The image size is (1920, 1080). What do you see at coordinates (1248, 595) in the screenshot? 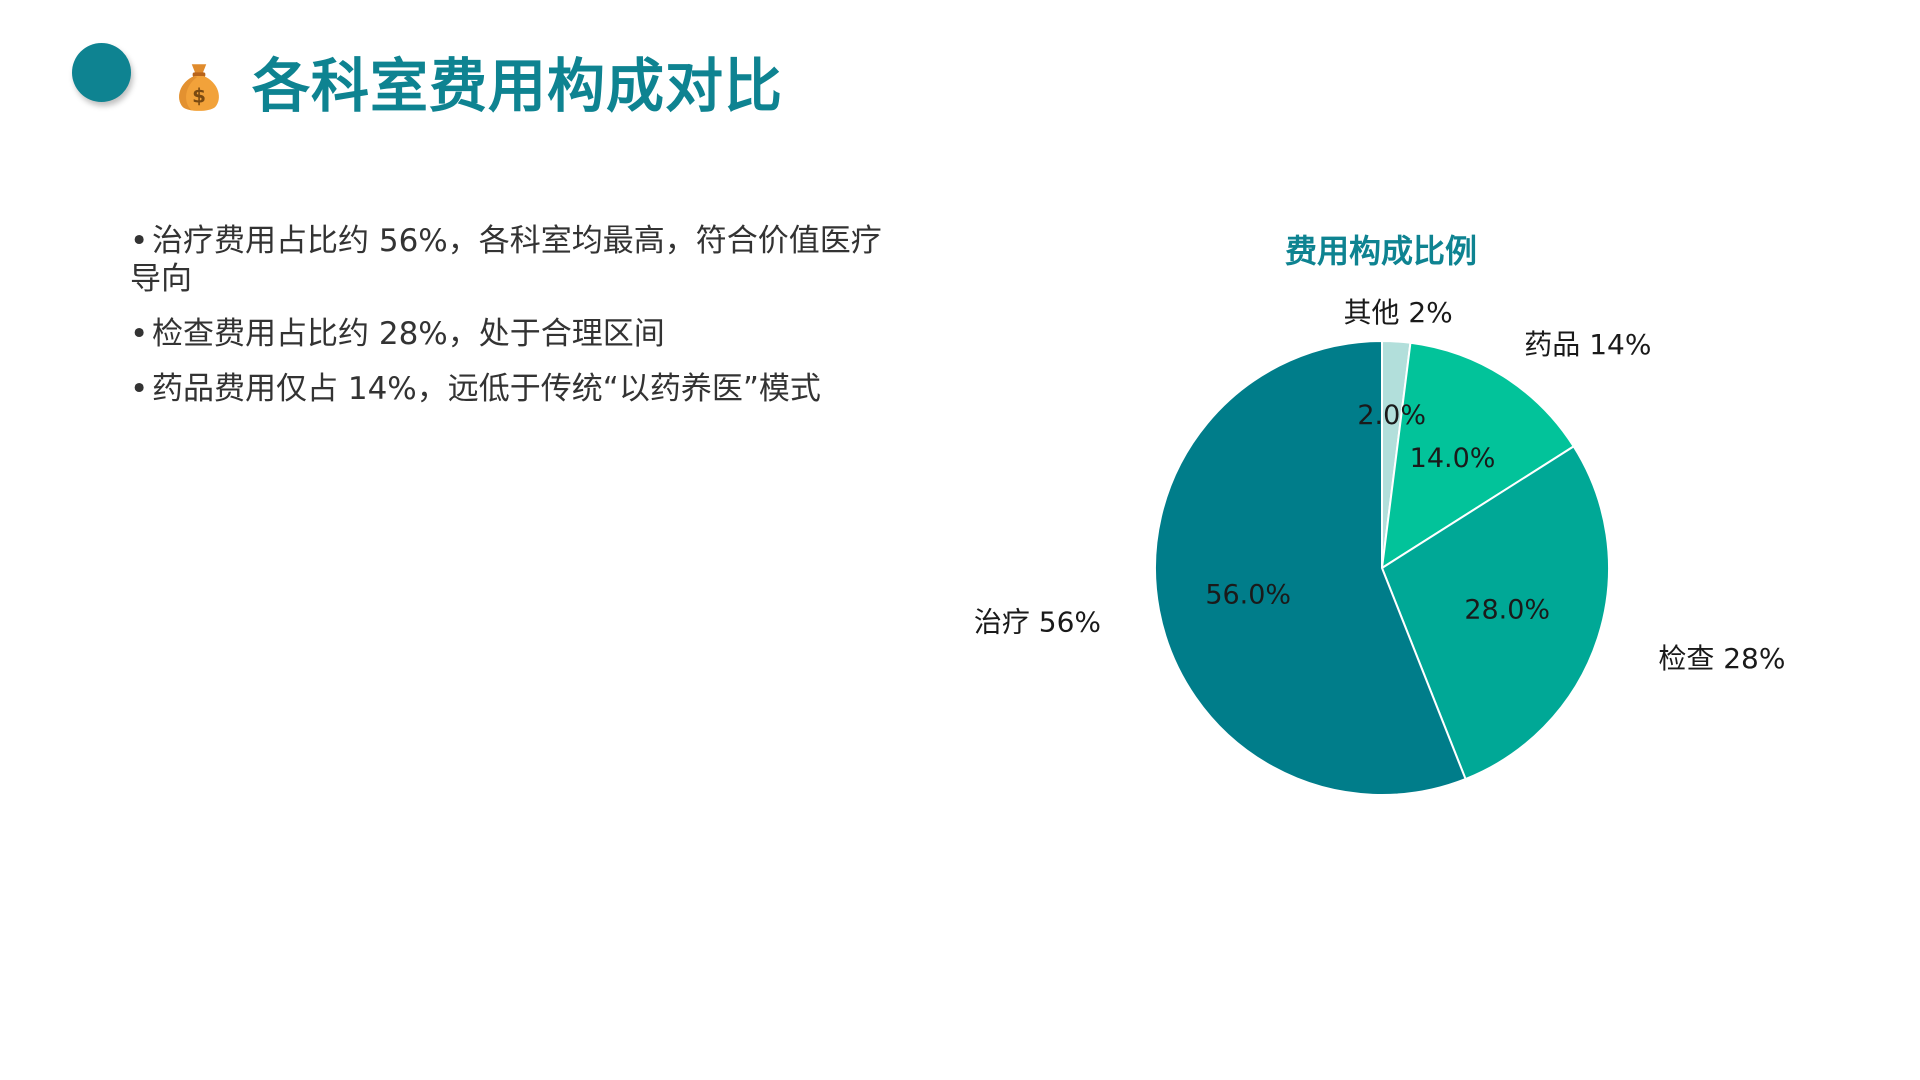
I see `pie-percent-label: 56.0%` at bounding box center [1248, 595].